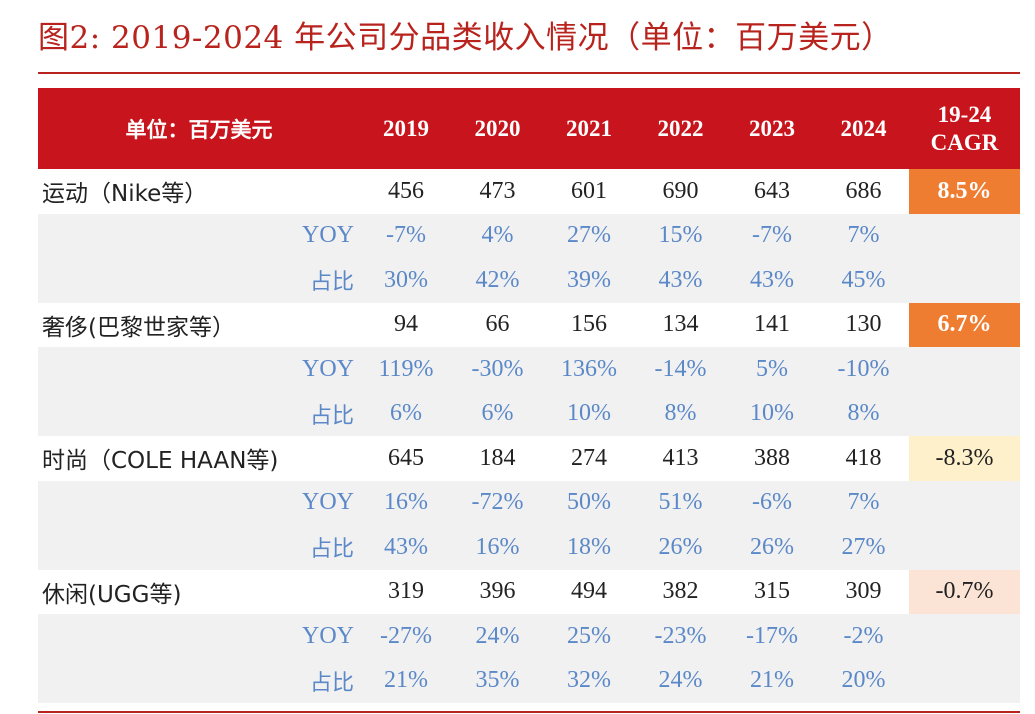 This screenshot has height=714, width=1035. What do you see at coordinates (863, 635) in the screenshot?
I see `yoy-value: -2%` at bounding box center [863, 635].